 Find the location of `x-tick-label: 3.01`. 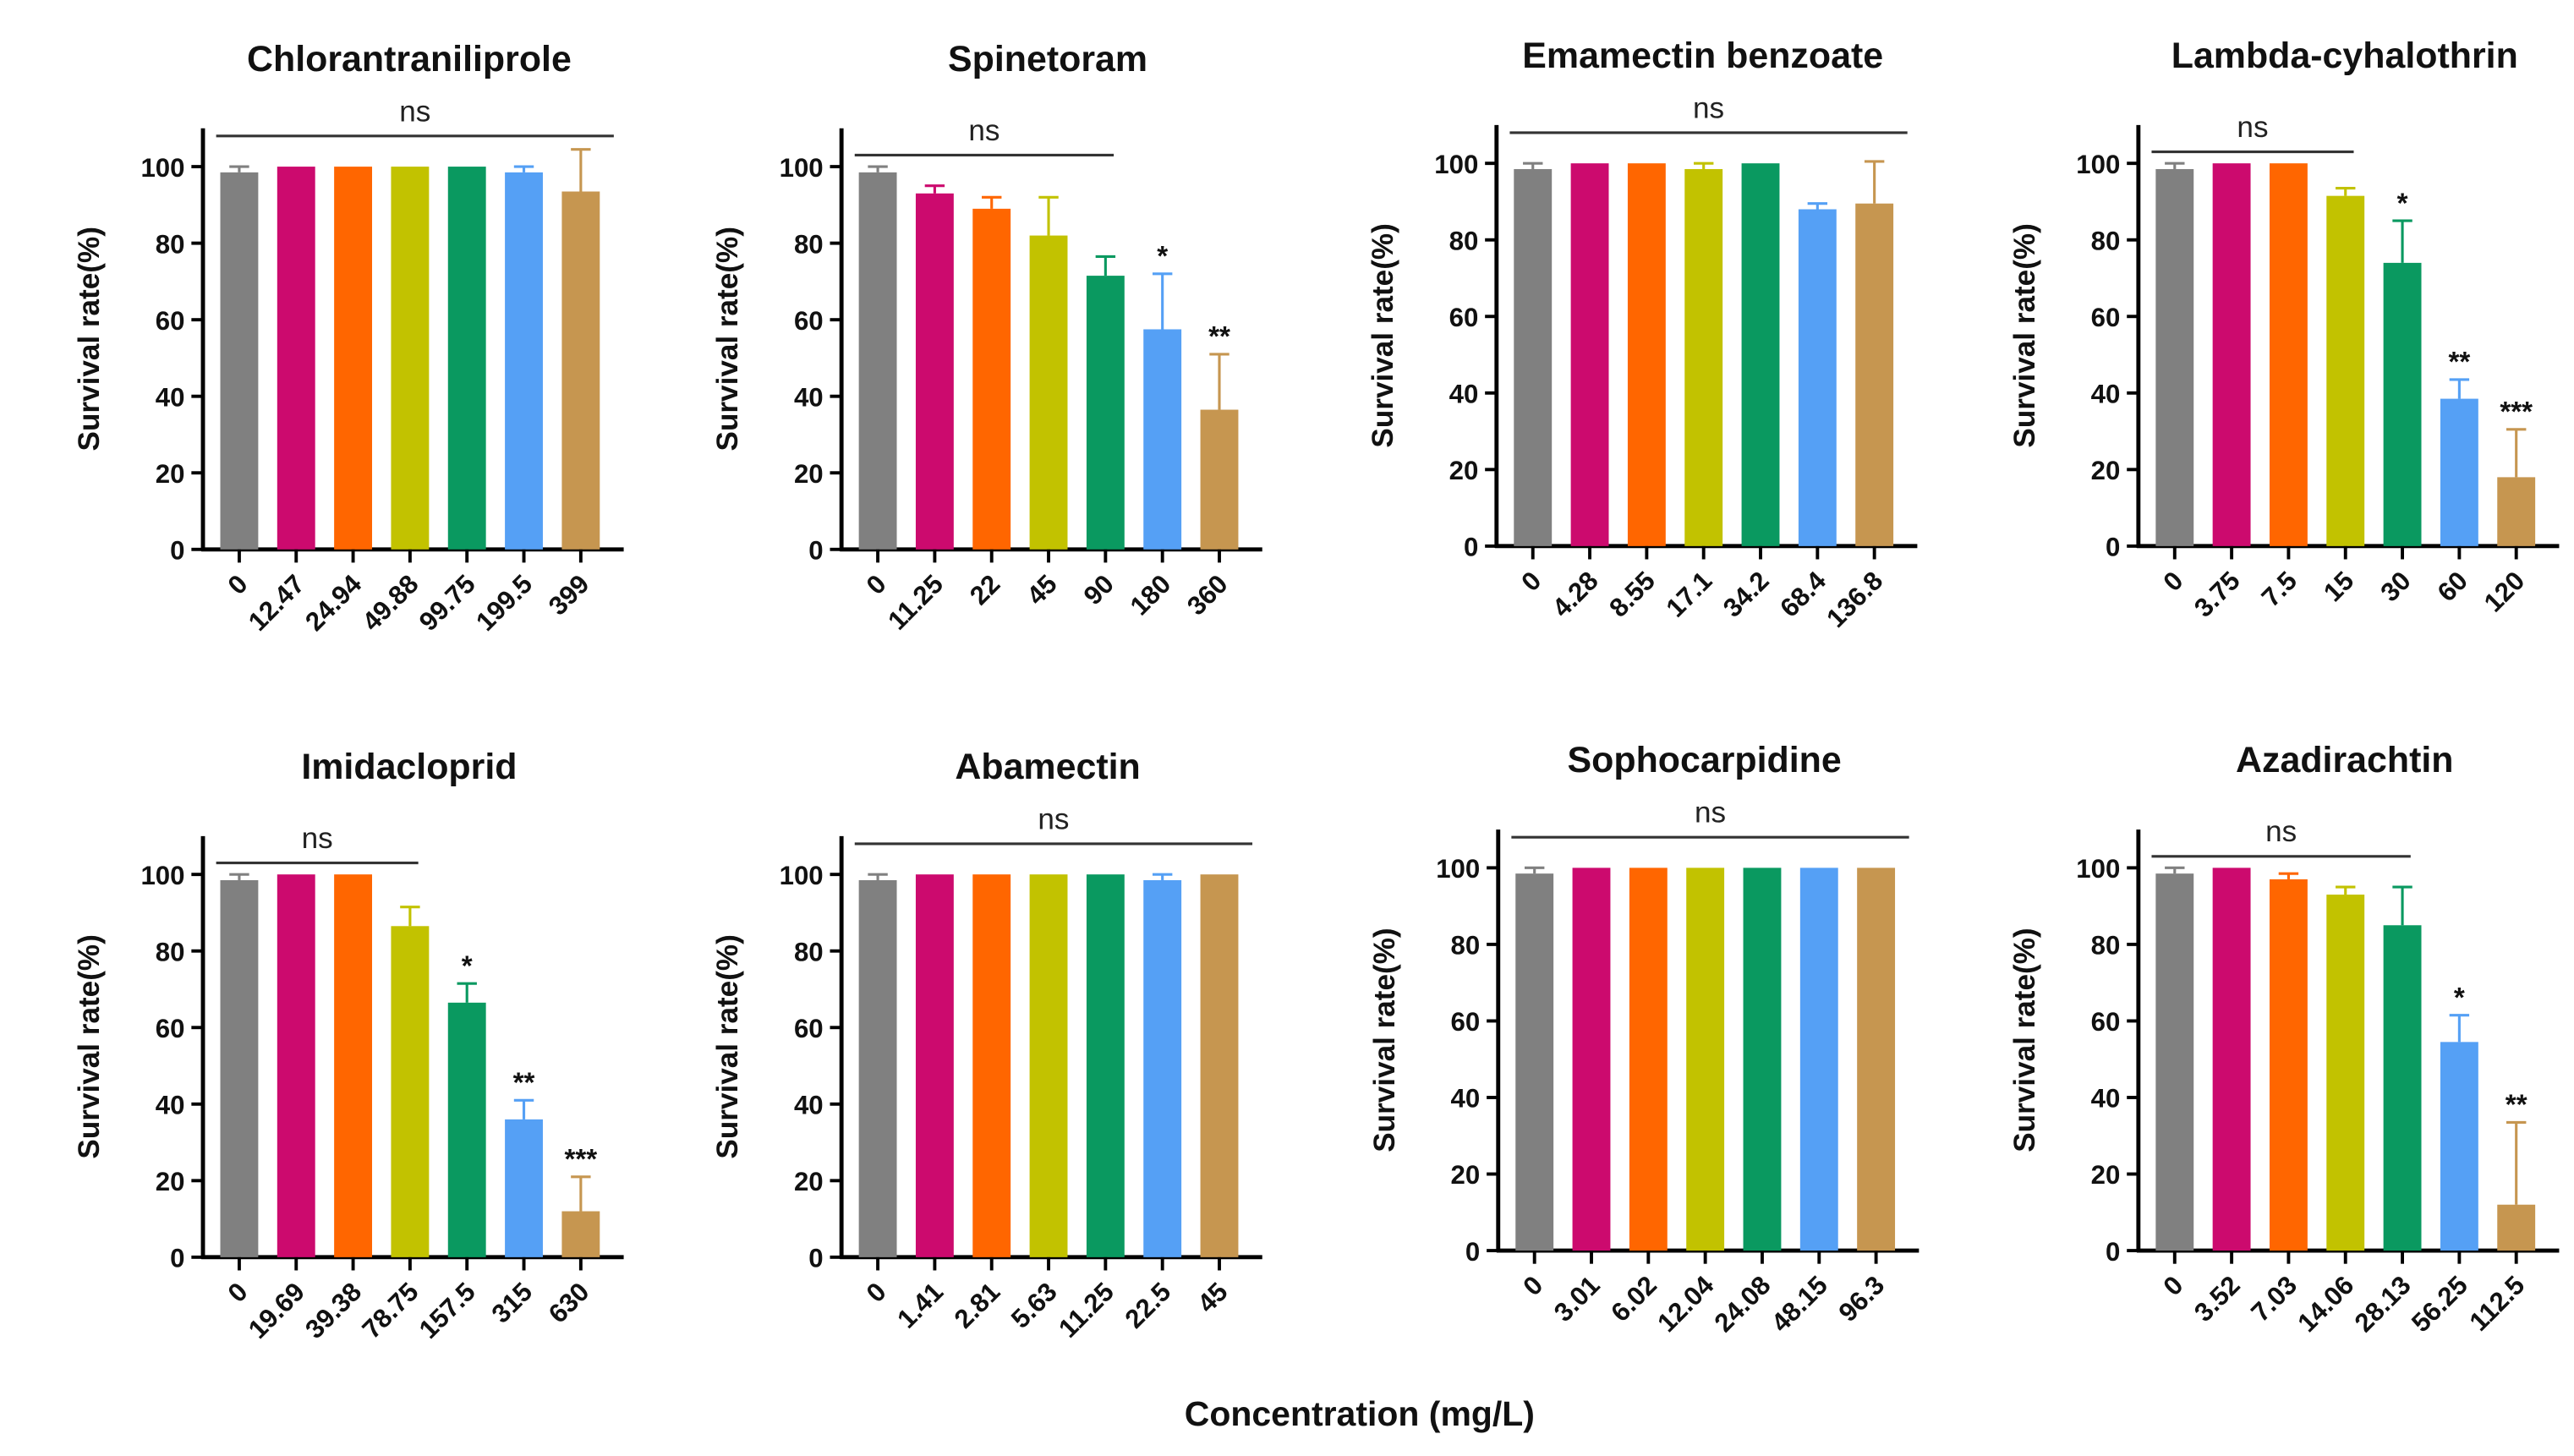

x-tick-label: 3.01 is located at coordinates (1577, 1299).